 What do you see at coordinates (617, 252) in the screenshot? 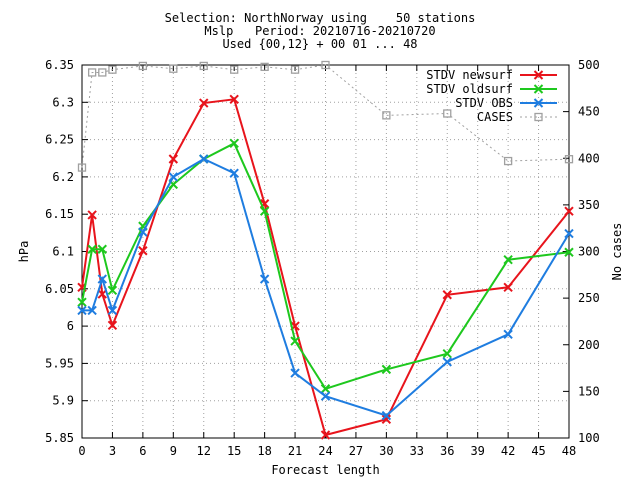
I see `y2-axis-label: No cases` at bounding box center [617, 252].